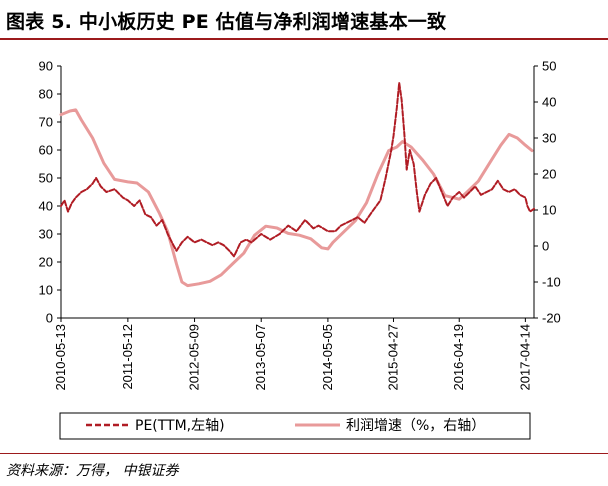  I want to click on y-left-tick-label: 70, so click(46, 122).